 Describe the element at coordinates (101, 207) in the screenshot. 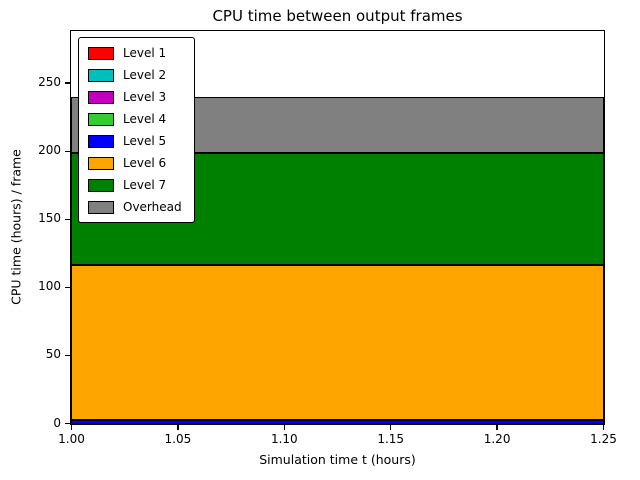

I see `legend-swatch-overhead` at that location.